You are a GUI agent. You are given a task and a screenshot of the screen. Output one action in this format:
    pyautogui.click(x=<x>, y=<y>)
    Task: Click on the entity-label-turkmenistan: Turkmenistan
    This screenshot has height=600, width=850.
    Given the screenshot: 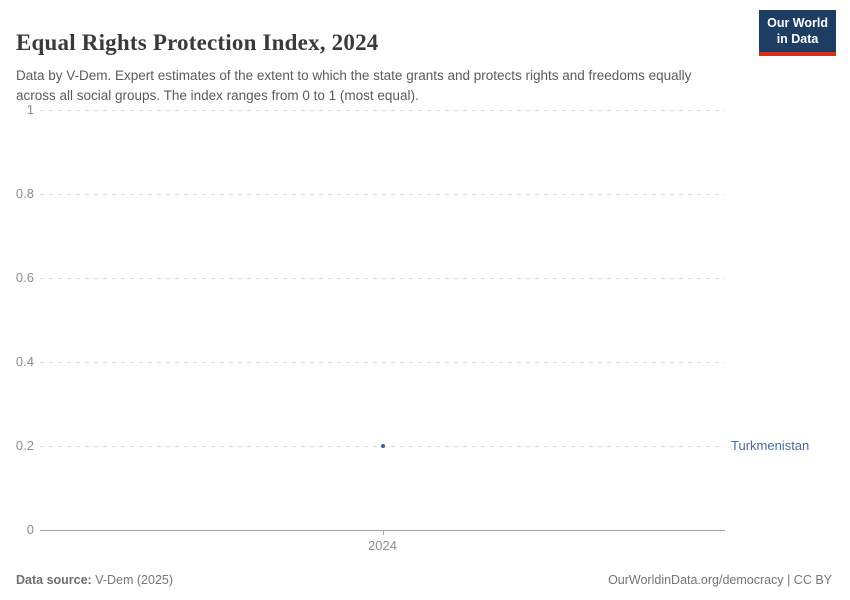 What is the action you would take?
    pyautogui.click(x=770, y=445)
    